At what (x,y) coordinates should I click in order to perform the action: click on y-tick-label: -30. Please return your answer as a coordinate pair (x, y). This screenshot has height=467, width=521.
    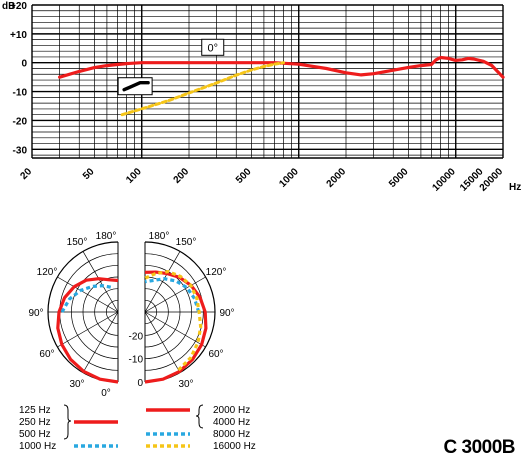
    Looking at the image, I should click on (20, 150).